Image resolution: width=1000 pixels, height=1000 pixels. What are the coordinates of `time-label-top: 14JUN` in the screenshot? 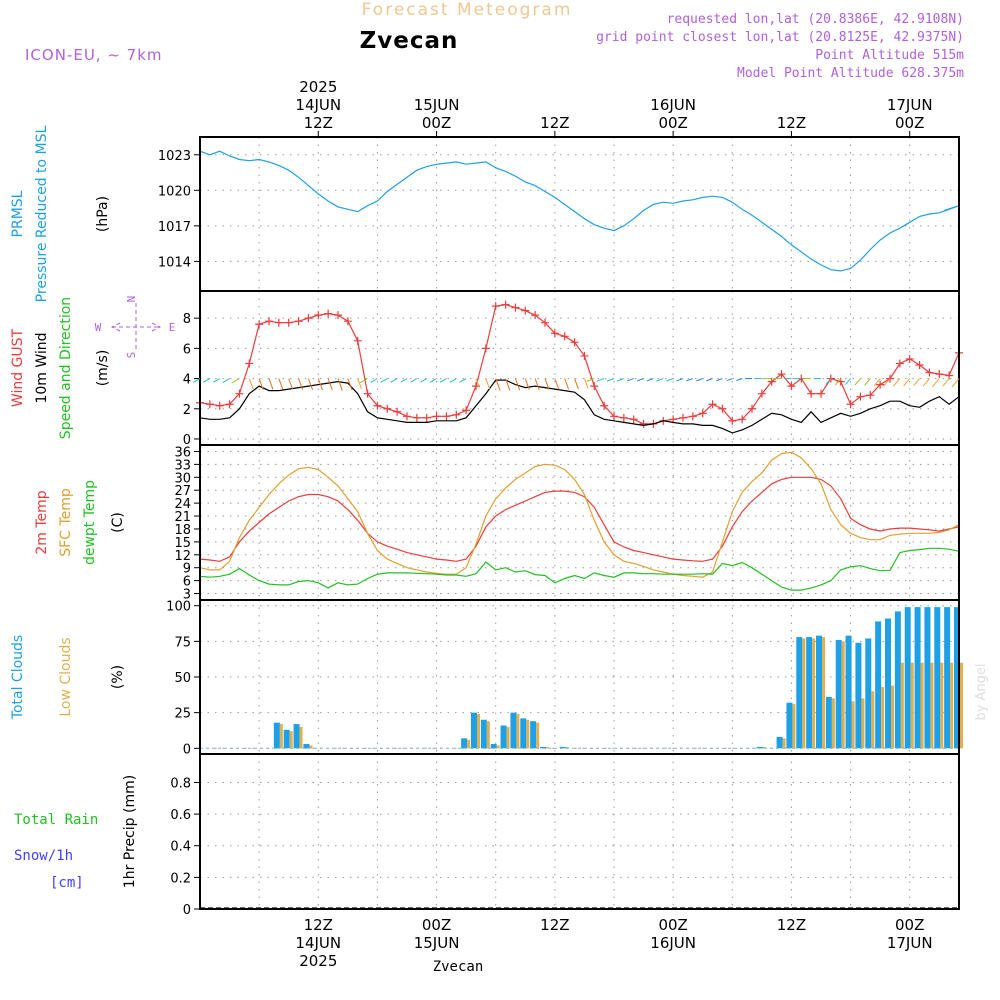 It's located at (318, 105).